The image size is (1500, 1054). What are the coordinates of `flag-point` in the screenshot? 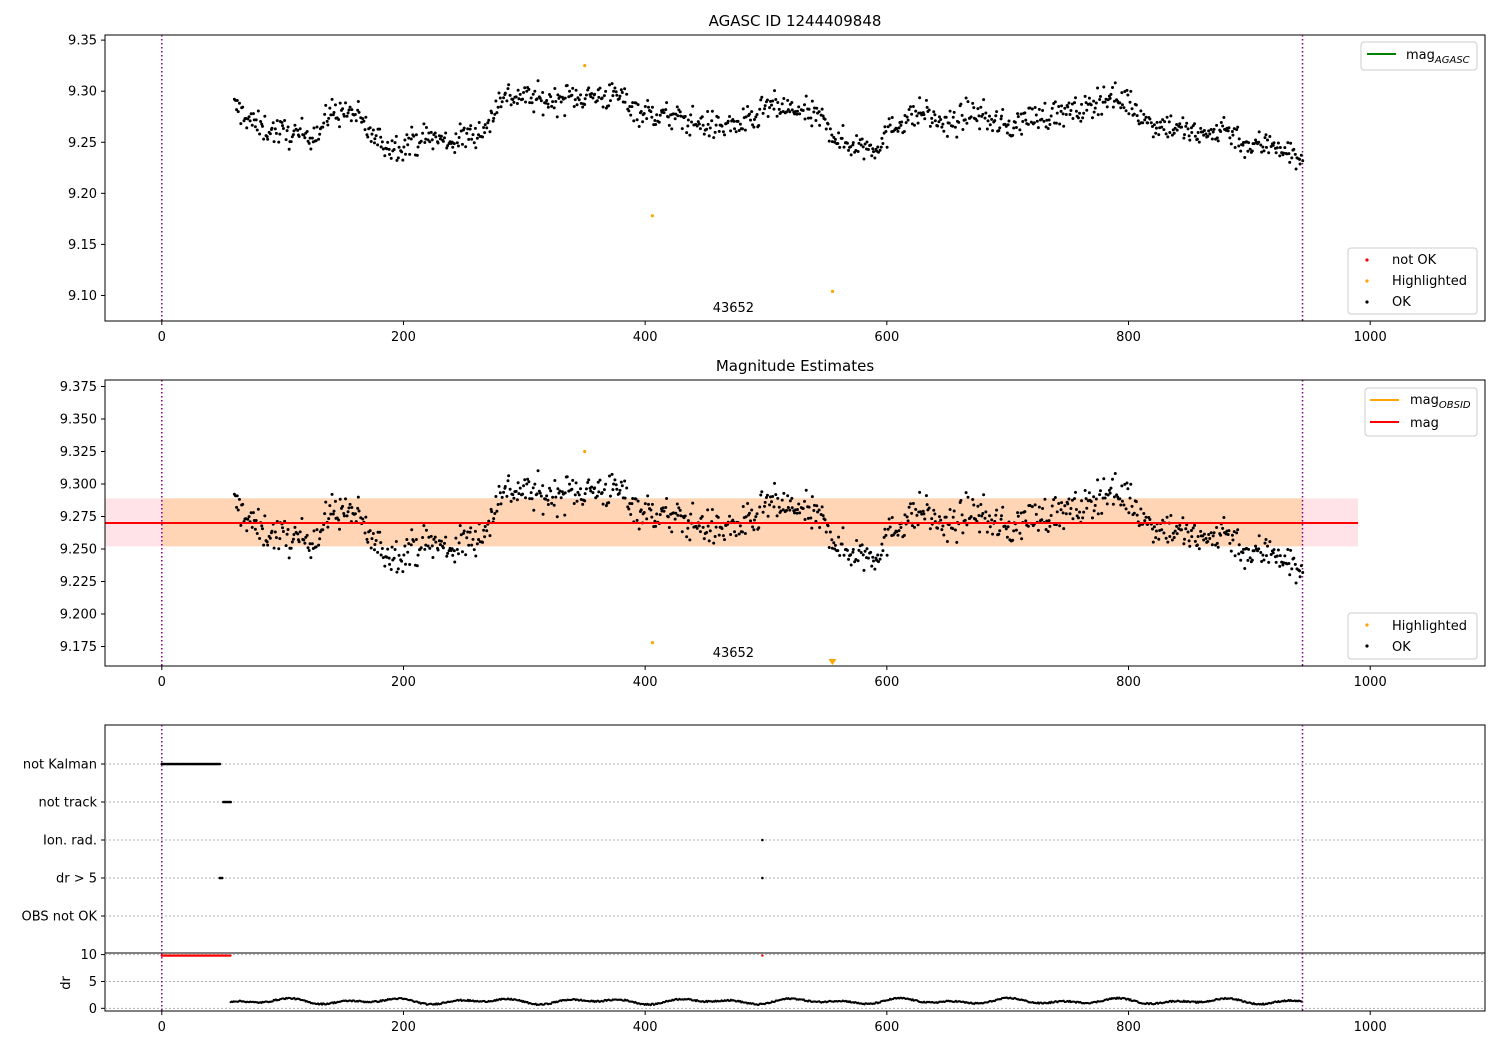 It's located at (220, 764).